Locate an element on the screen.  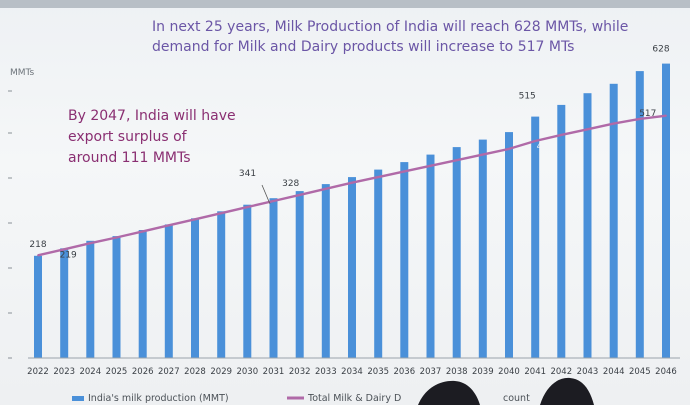
x-tick-2034: 2034 is located at coordinates (352, 372).